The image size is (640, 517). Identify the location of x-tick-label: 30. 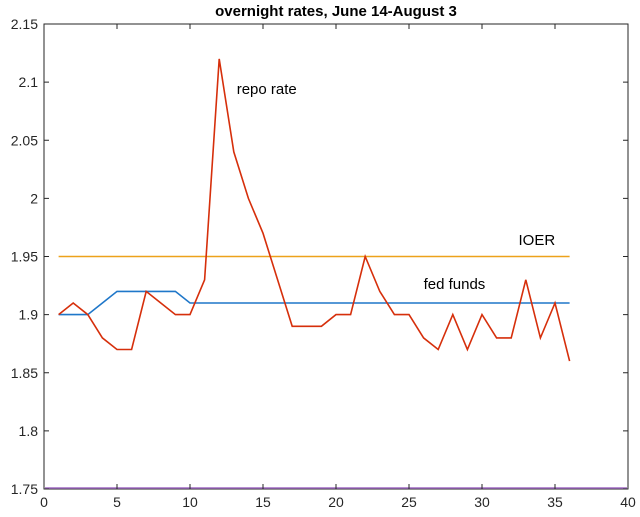
(482, 502).